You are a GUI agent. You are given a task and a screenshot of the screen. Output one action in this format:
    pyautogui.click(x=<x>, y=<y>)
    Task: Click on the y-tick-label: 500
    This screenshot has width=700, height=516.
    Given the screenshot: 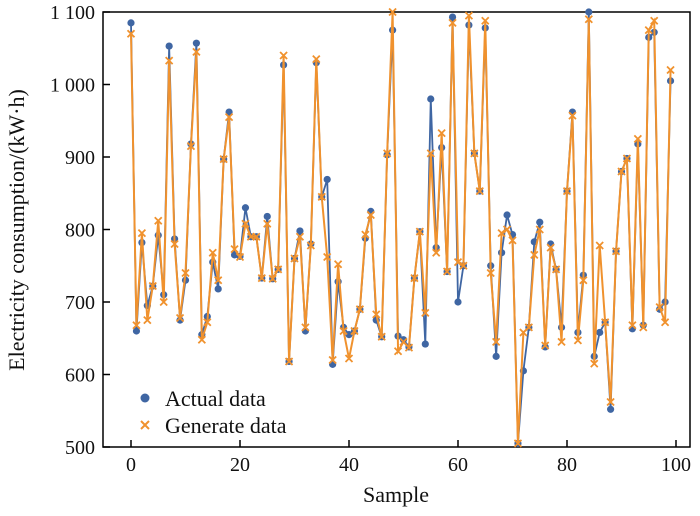 What is the action you would take?
    pyautogui.click(x=80, y=448)
    